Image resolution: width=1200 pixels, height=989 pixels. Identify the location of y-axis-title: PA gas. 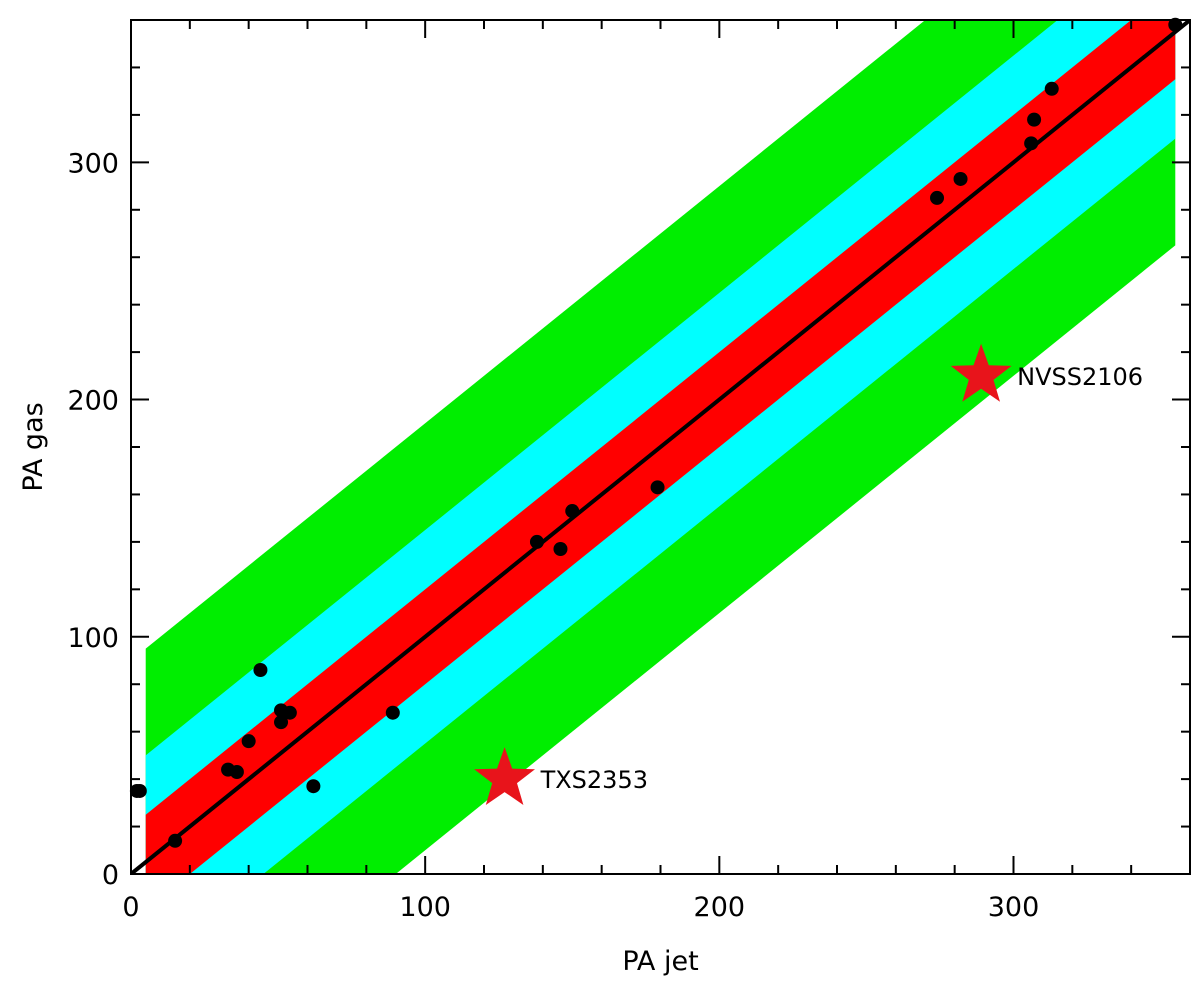
(33, 446).